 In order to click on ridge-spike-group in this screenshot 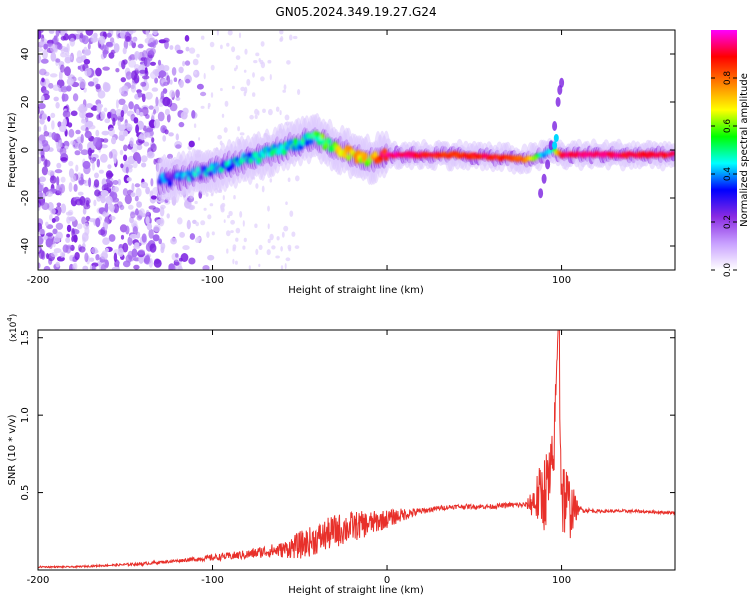, I will do `click(551, 138)`.